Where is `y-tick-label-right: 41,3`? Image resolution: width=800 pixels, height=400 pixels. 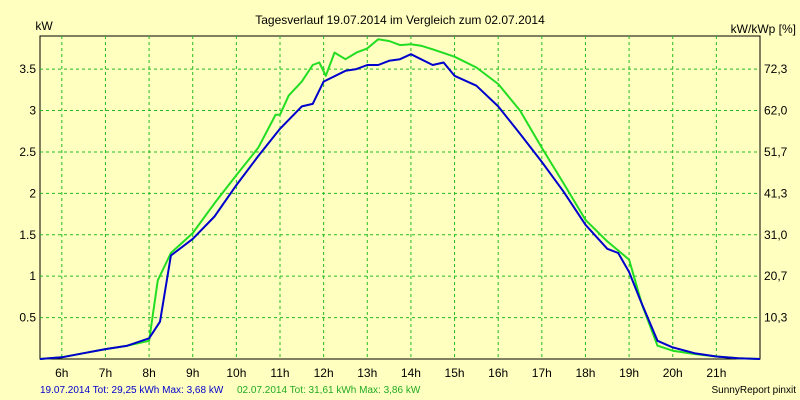
y-tick-label-right: 41,3 is located at coordinates (776, 193).